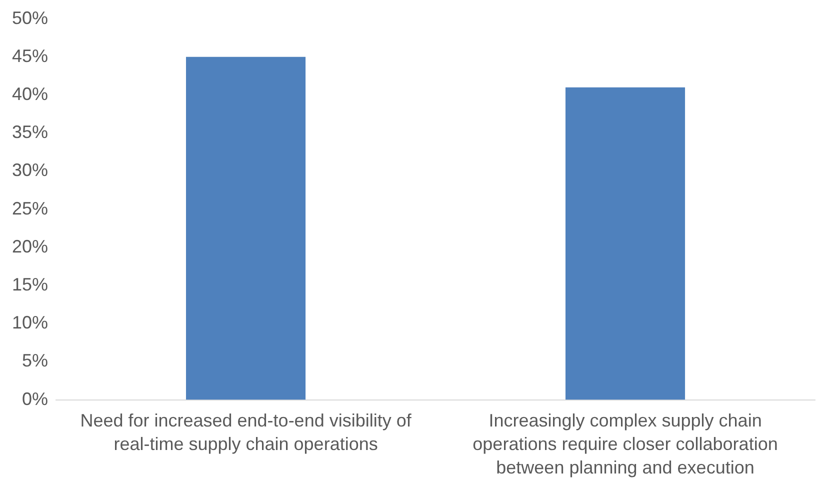  Describe the element at coordinates (30, 322) in the screenshot. I see `y-tick-label: 10%` at that location.